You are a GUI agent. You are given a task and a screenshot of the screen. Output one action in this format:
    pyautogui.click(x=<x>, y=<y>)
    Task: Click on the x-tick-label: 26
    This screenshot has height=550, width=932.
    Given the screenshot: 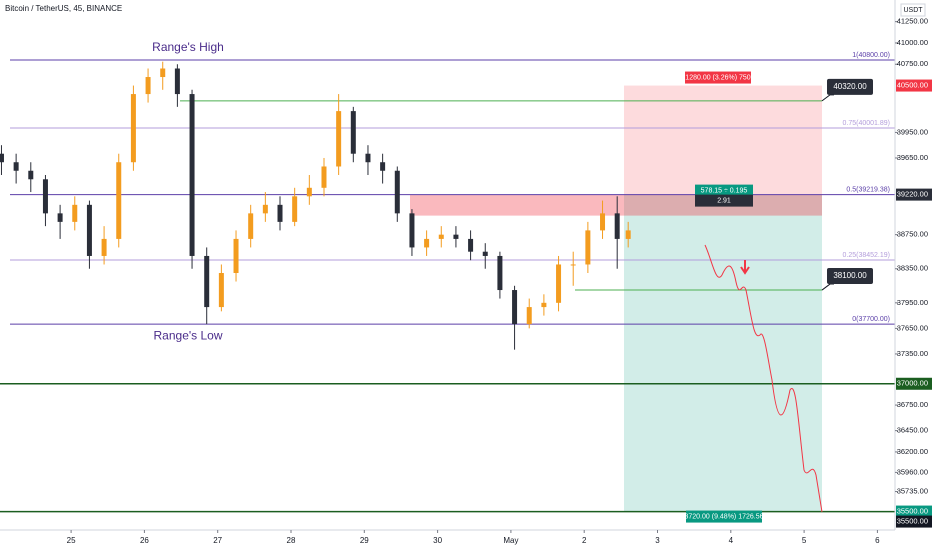 What is the action you would take?
    pyautogui.click(x=144, y=540)
    